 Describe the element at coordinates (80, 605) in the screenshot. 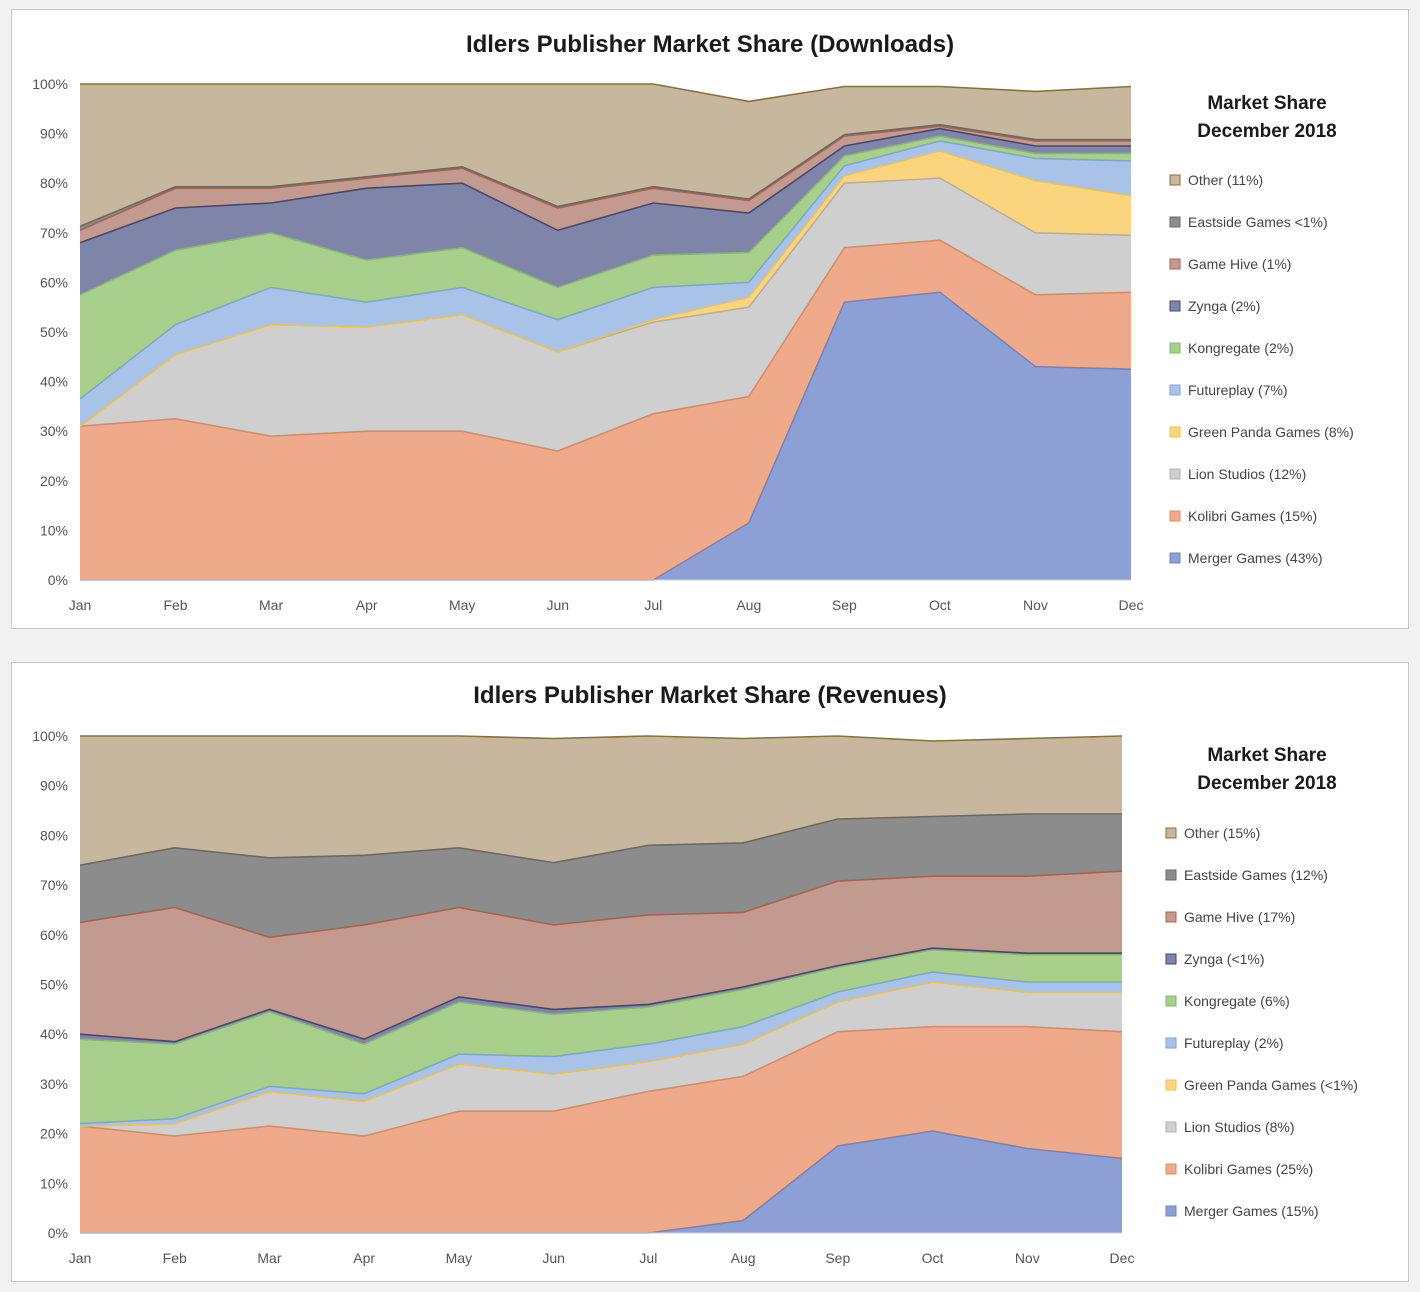

I see `downloads-x-tick-label: Jan` at that location.